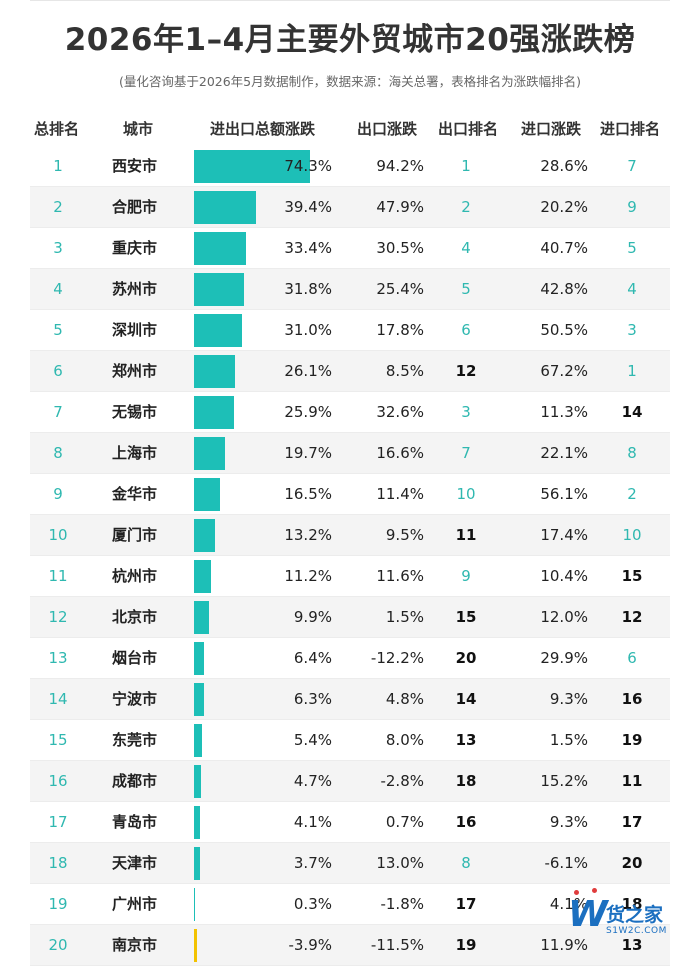 The width and height of the screenshot is (700, 966). I want to click on table-row: 18 天津市 3.7% 13.0% 8 -6.1% 20, so click(350, 863).